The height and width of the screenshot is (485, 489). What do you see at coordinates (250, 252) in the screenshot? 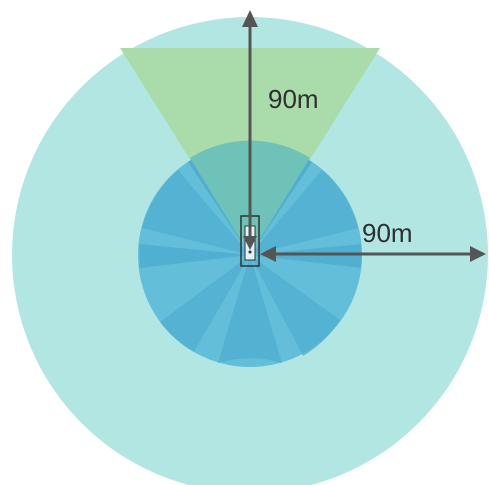
I see `vehicle-center-dot` at bounding box center [250, 252].